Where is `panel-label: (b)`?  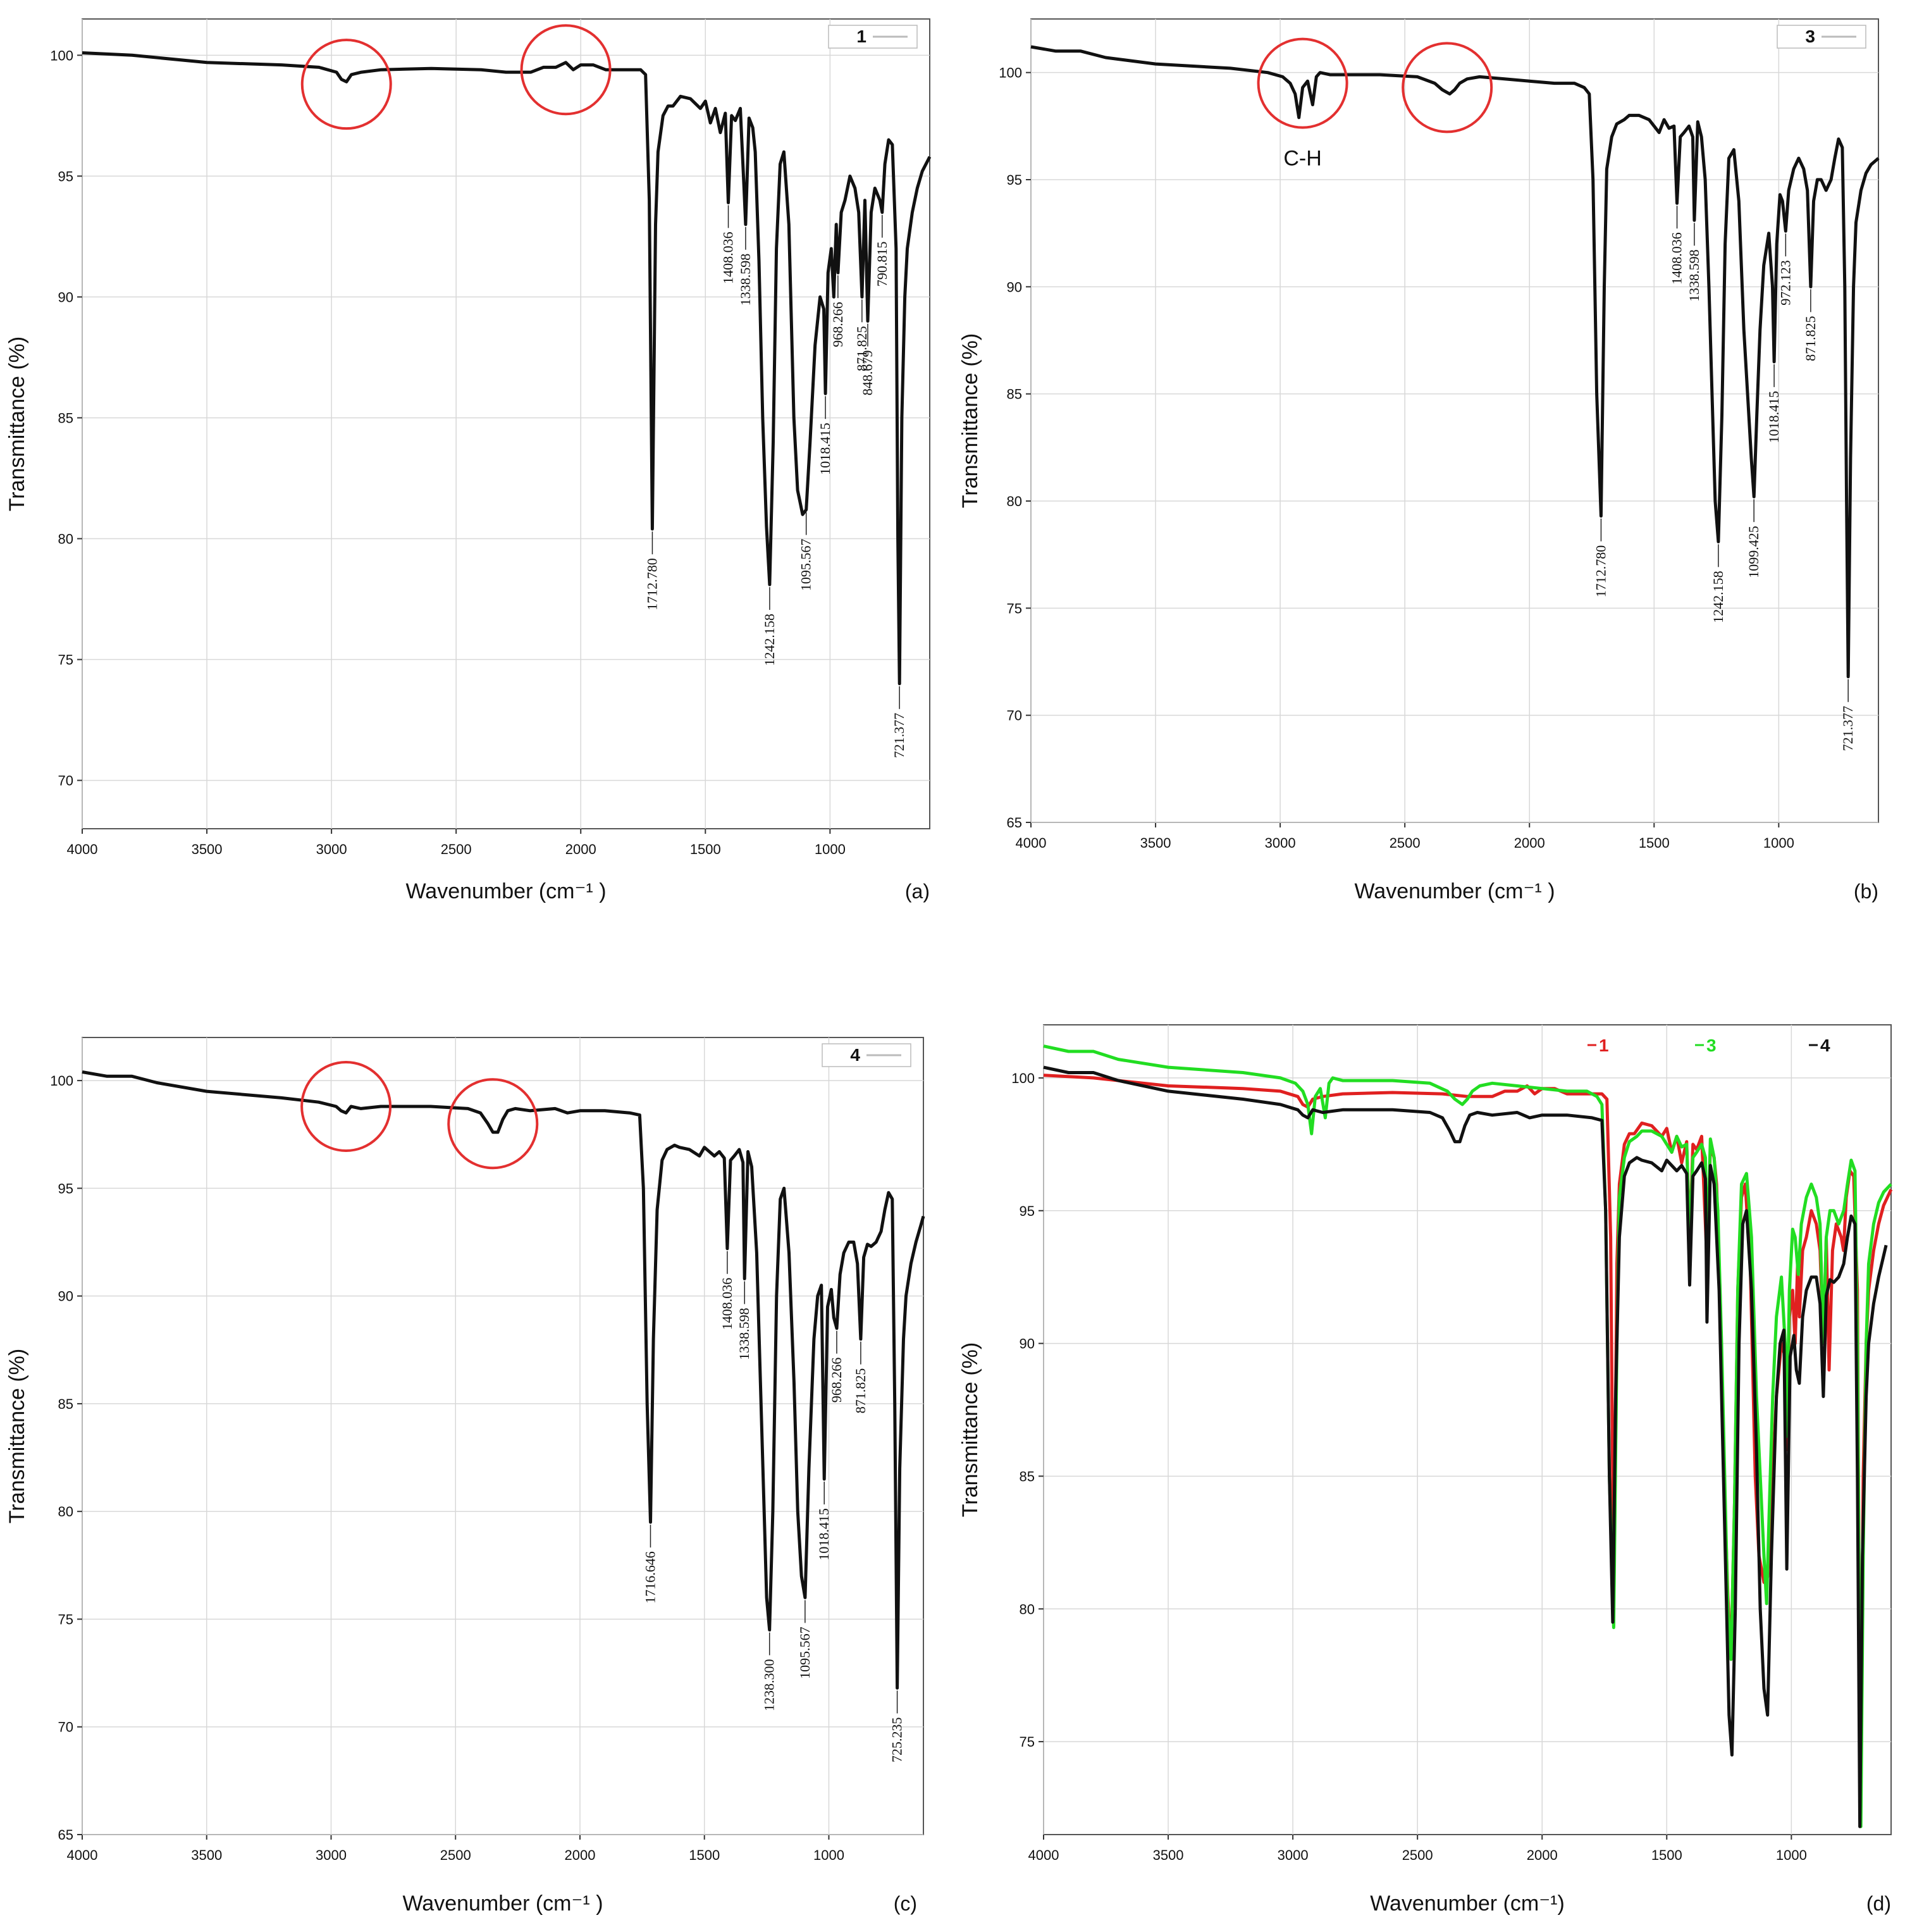
panel-label: (b) is located at coordinates (1866, 892).